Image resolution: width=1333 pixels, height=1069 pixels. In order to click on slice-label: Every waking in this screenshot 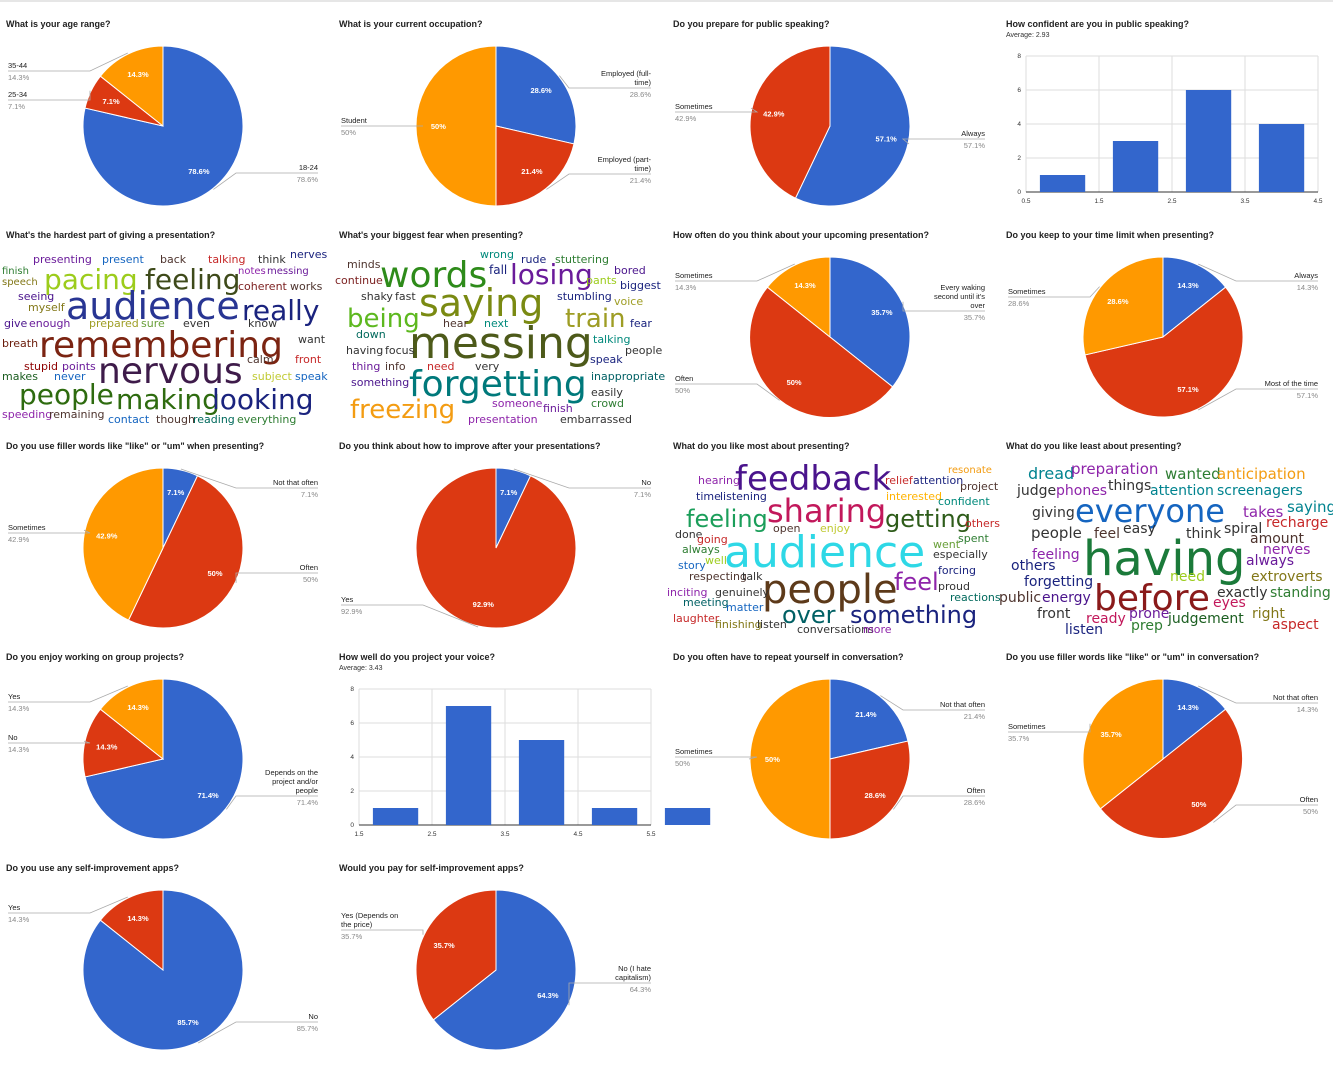, I will do `click(962, 287)`.